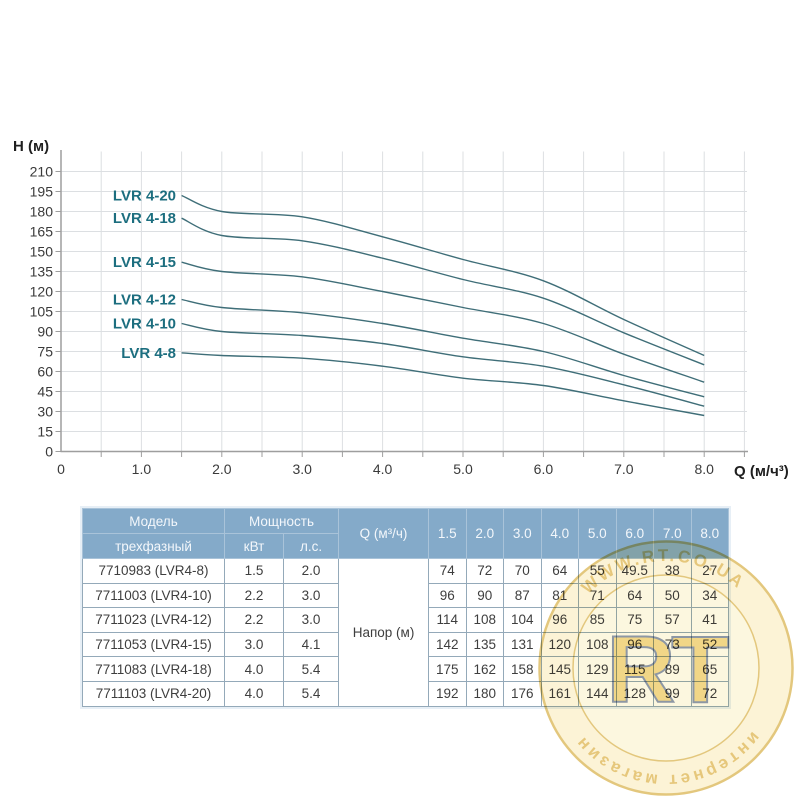  Describe the element at coordinates (42, 272) in the screenshot. I see `y-tick-label: 135` at that location.